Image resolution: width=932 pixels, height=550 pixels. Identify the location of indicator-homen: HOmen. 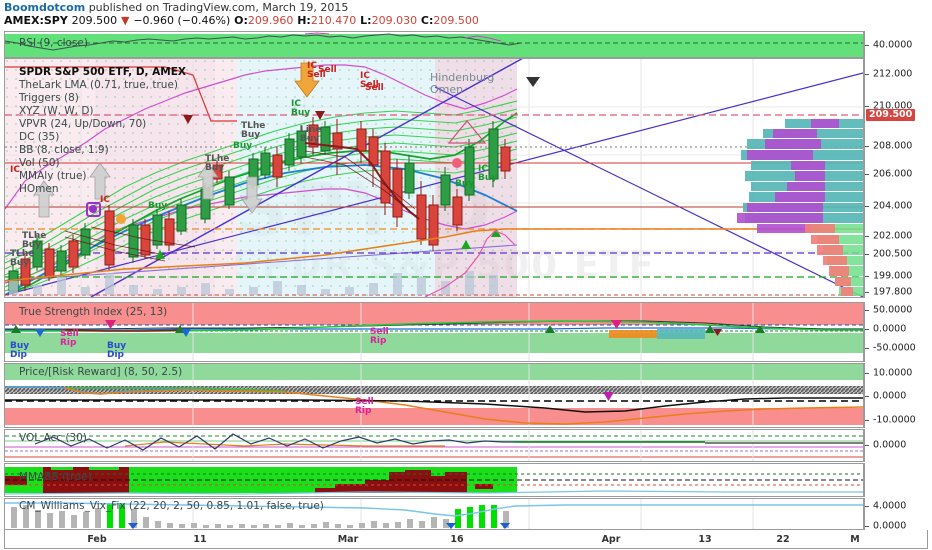
(39, 189).